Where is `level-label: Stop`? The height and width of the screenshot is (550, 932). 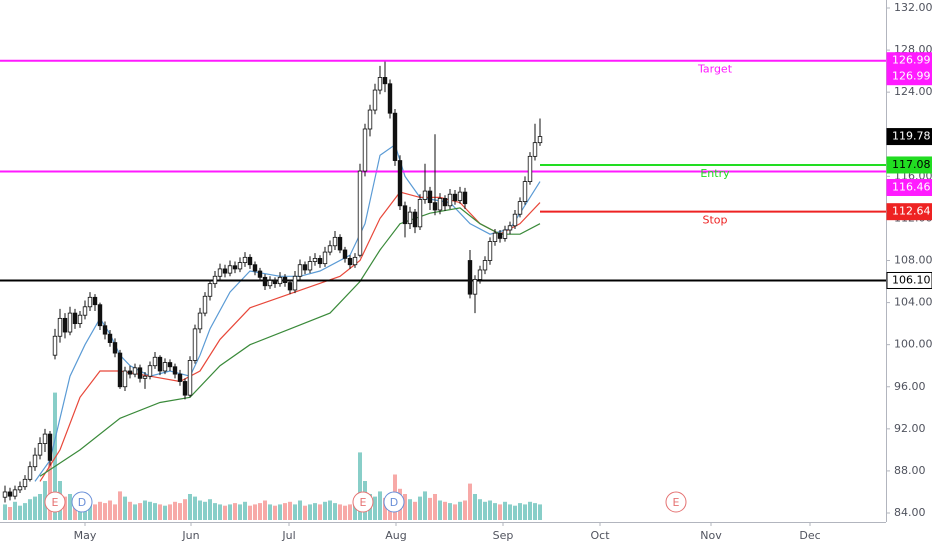 level-label: Stop is located at coordinates (714, 220).